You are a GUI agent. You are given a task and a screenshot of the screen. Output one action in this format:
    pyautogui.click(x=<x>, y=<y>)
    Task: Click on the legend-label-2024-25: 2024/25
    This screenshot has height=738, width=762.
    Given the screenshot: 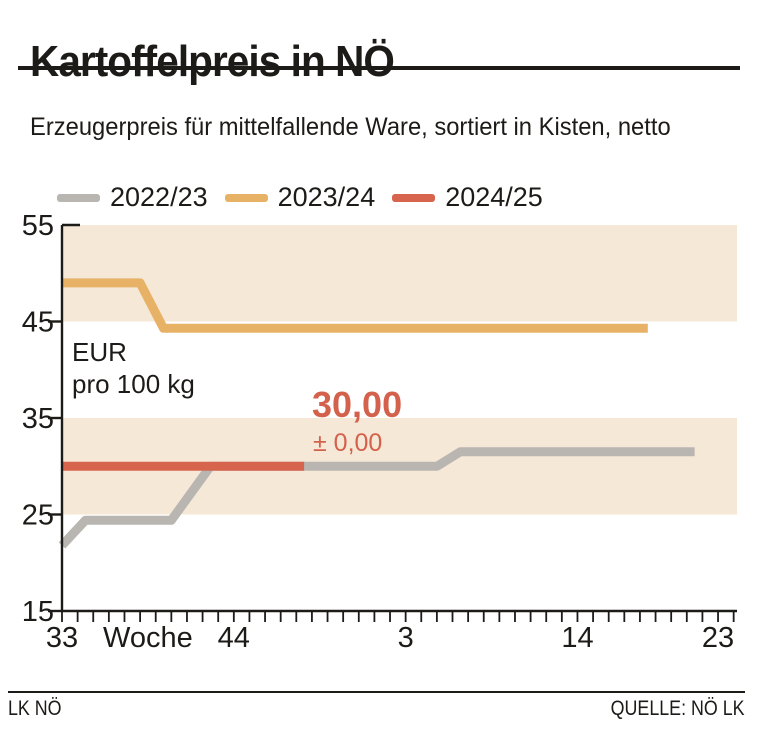 What is the action you would take?
    pyautogui.click(x=494, y=197)
    